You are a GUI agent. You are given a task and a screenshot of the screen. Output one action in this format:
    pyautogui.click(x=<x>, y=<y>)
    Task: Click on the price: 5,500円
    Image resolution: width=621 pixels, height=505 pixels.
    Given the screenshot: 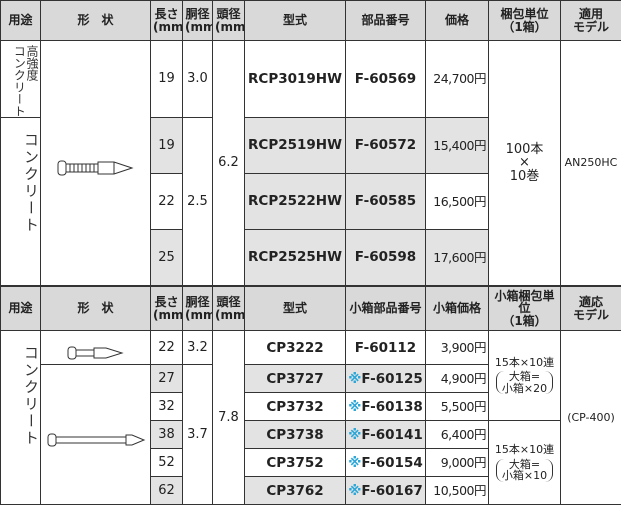 What is the action you would take?
    pyautogui.click(x=457, y=407)
    